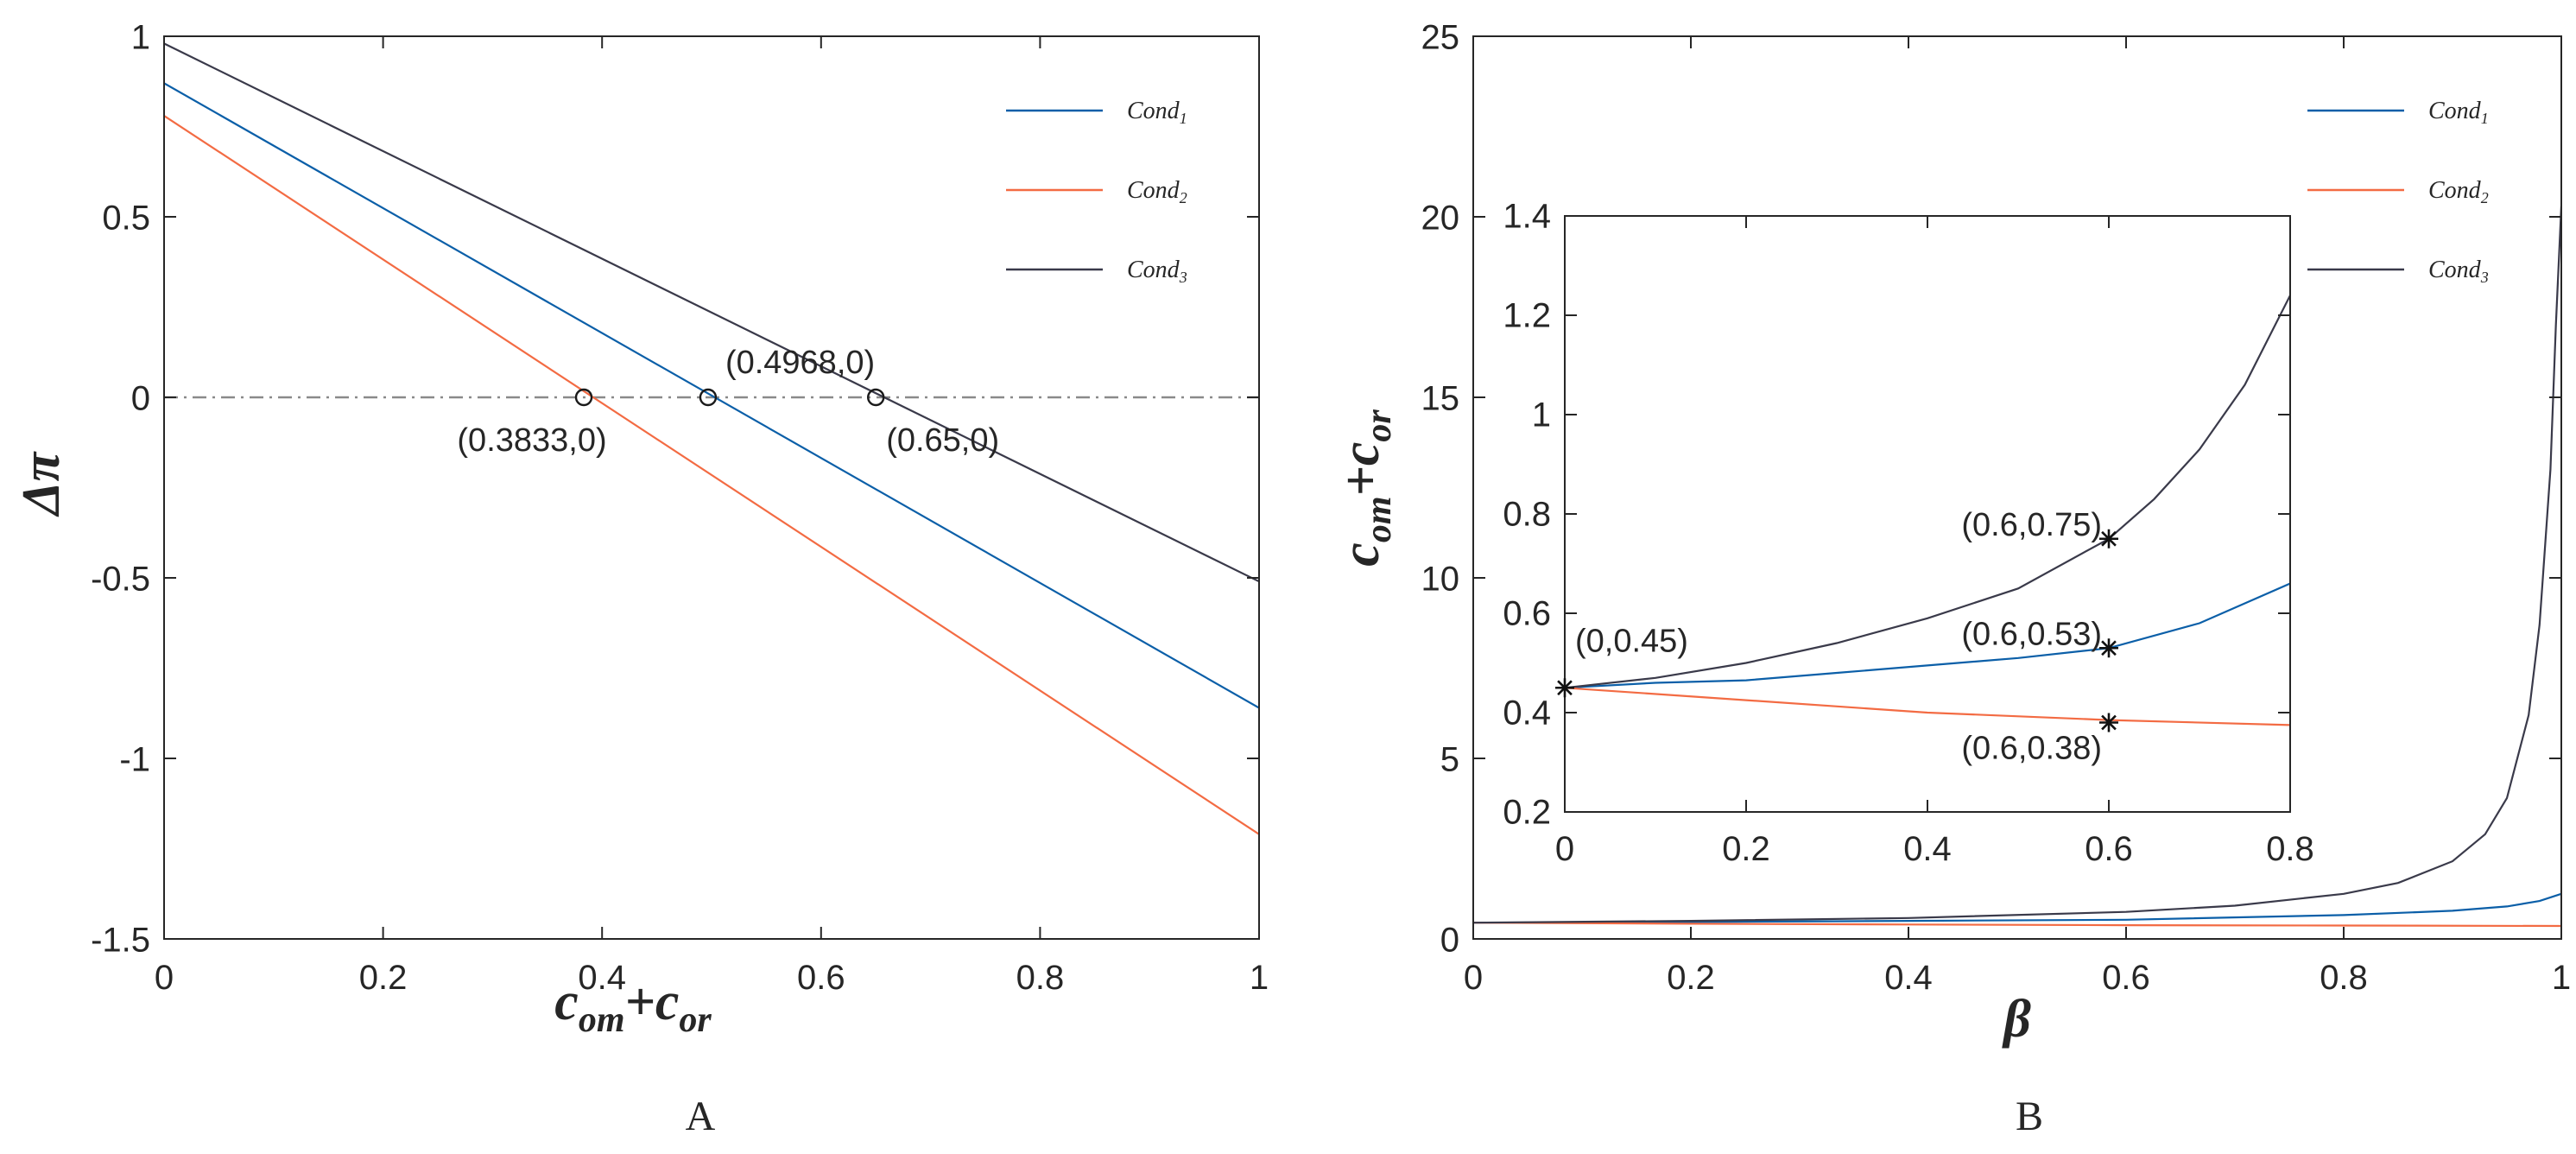  I want to click on chart-b-x-tick-label: 1, so click(2561, 978).